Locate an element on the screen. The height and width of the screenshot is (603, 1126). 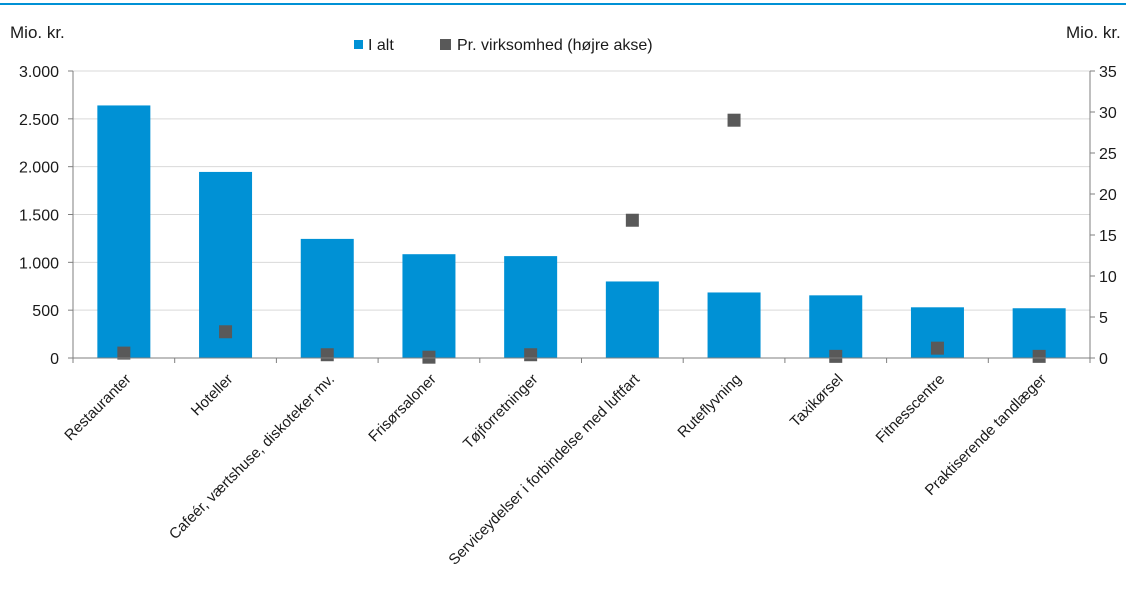
legend-swatch-markers is located at coordinates (445, 44).